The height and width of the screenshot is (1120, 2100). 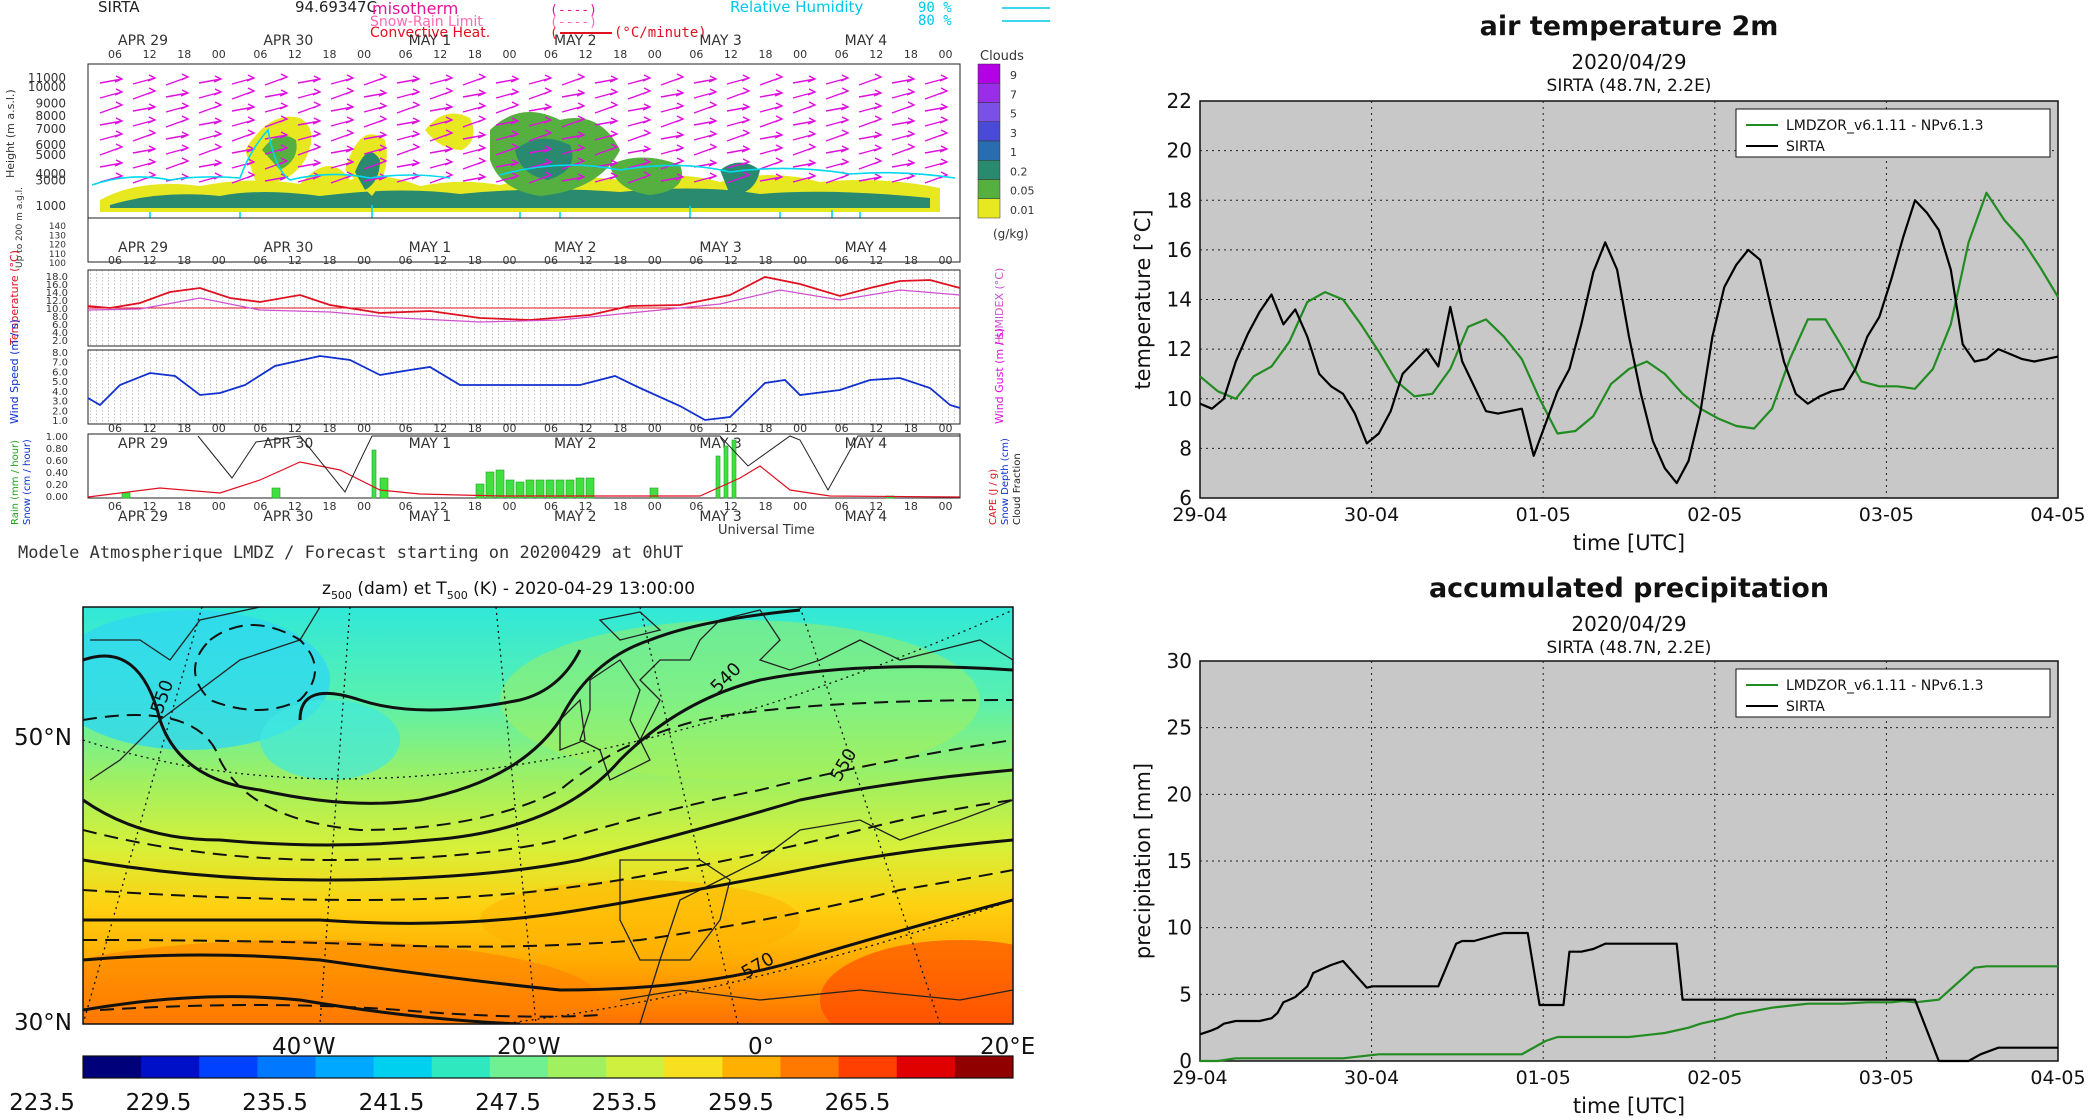 I want to click on height-axis-label: Height (m a.s.l.), so click(x=10, y=133).